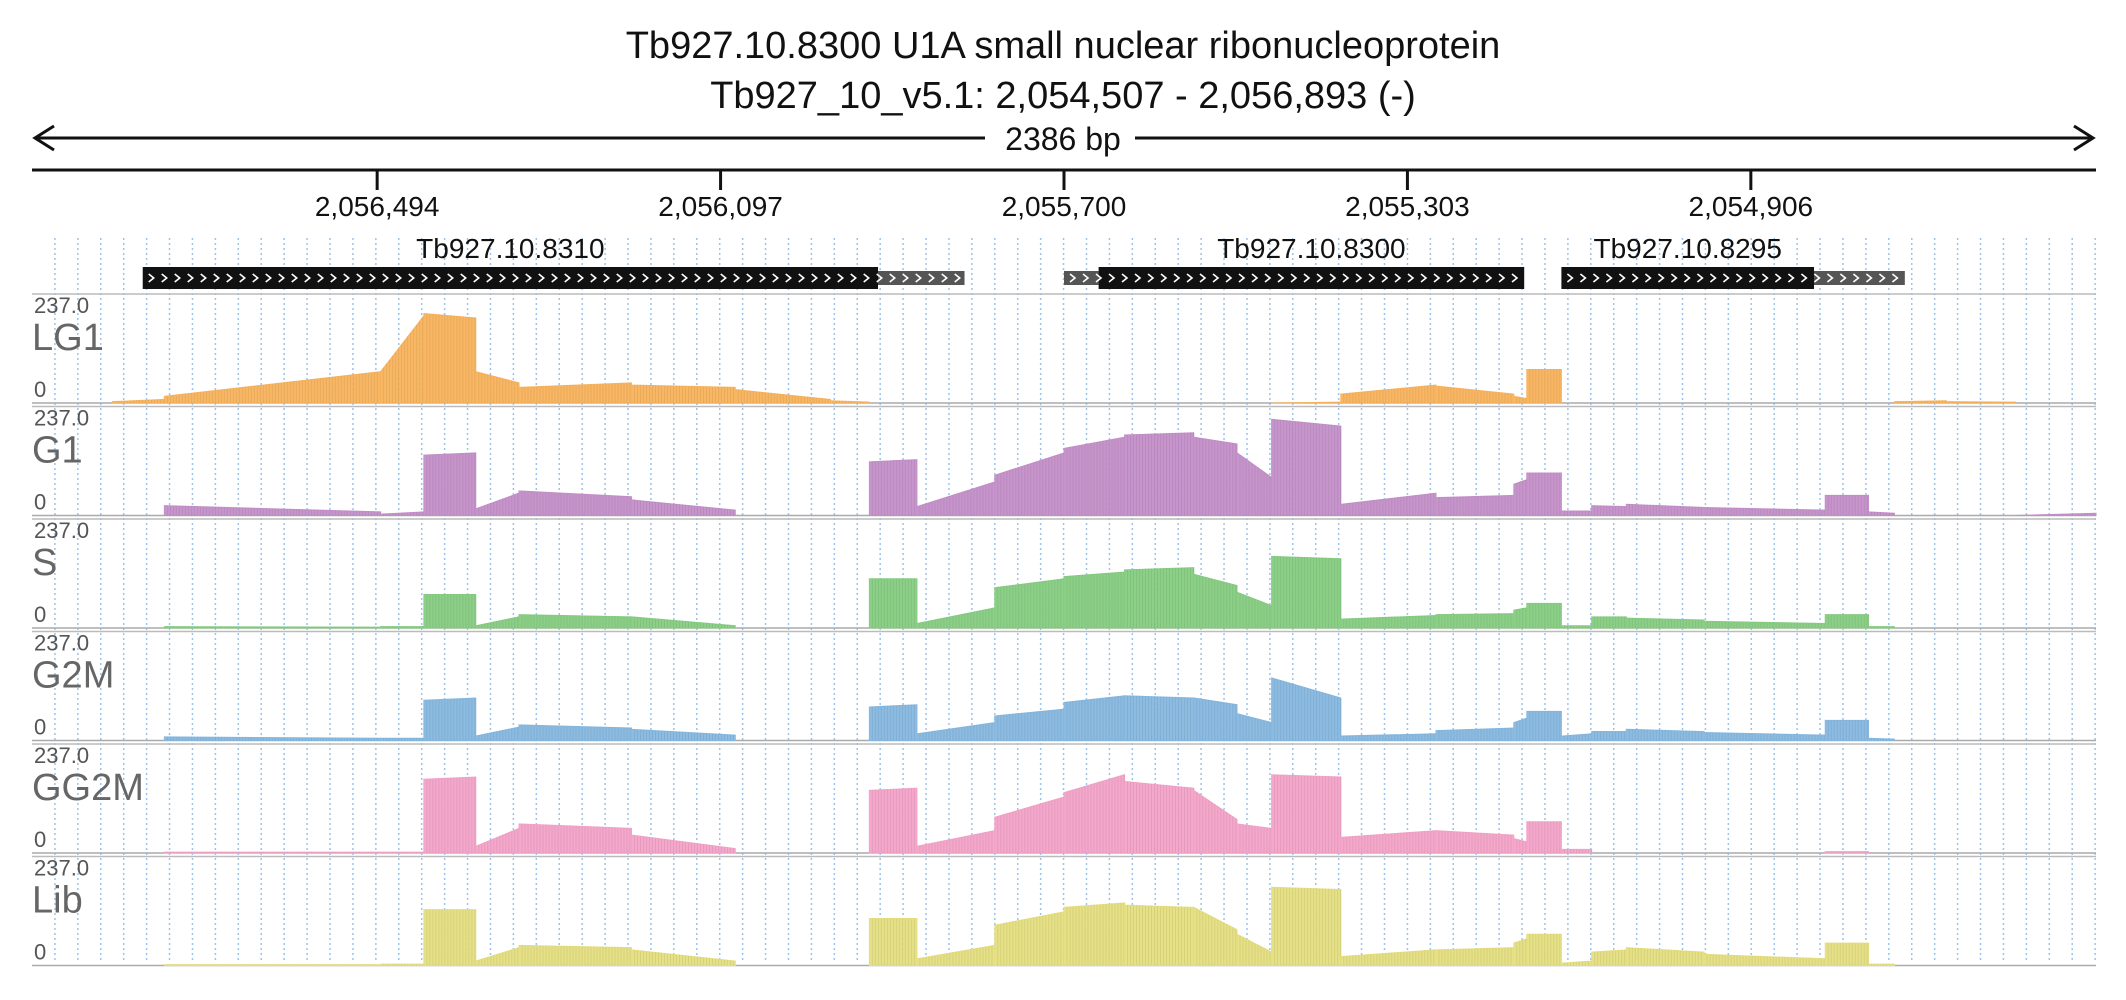  I want to click on gene-label: Tb927.10.8300, so click(1311, 248).